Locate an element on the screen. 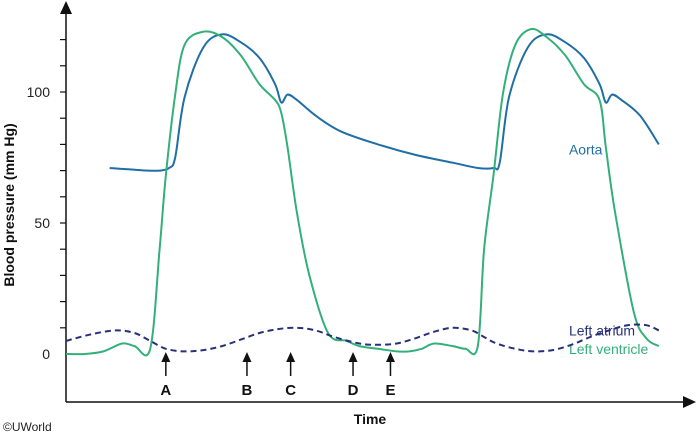 This screenshot has height=436, width=700. markers-layer: A B C D E is located at coordinates (277, 375).